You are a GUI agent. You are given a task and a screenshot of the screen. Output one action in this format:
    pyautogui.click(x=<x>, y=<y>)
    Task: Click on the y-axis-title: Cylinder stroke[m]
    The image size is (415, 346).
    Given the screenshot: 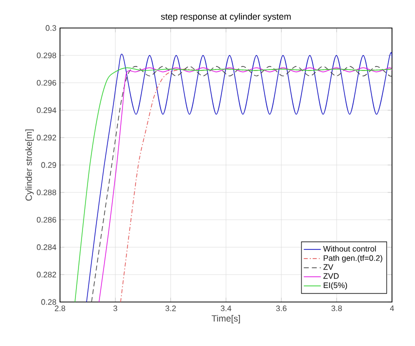 What is the action you would take?
    pyautogui.click(x=29, y=165)
    